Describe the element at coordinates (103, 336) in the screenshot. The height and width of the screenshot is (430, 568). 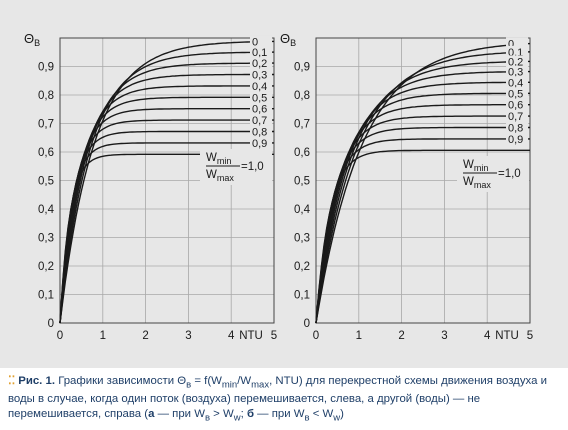
I see `x-tick-label: 1` at that location.